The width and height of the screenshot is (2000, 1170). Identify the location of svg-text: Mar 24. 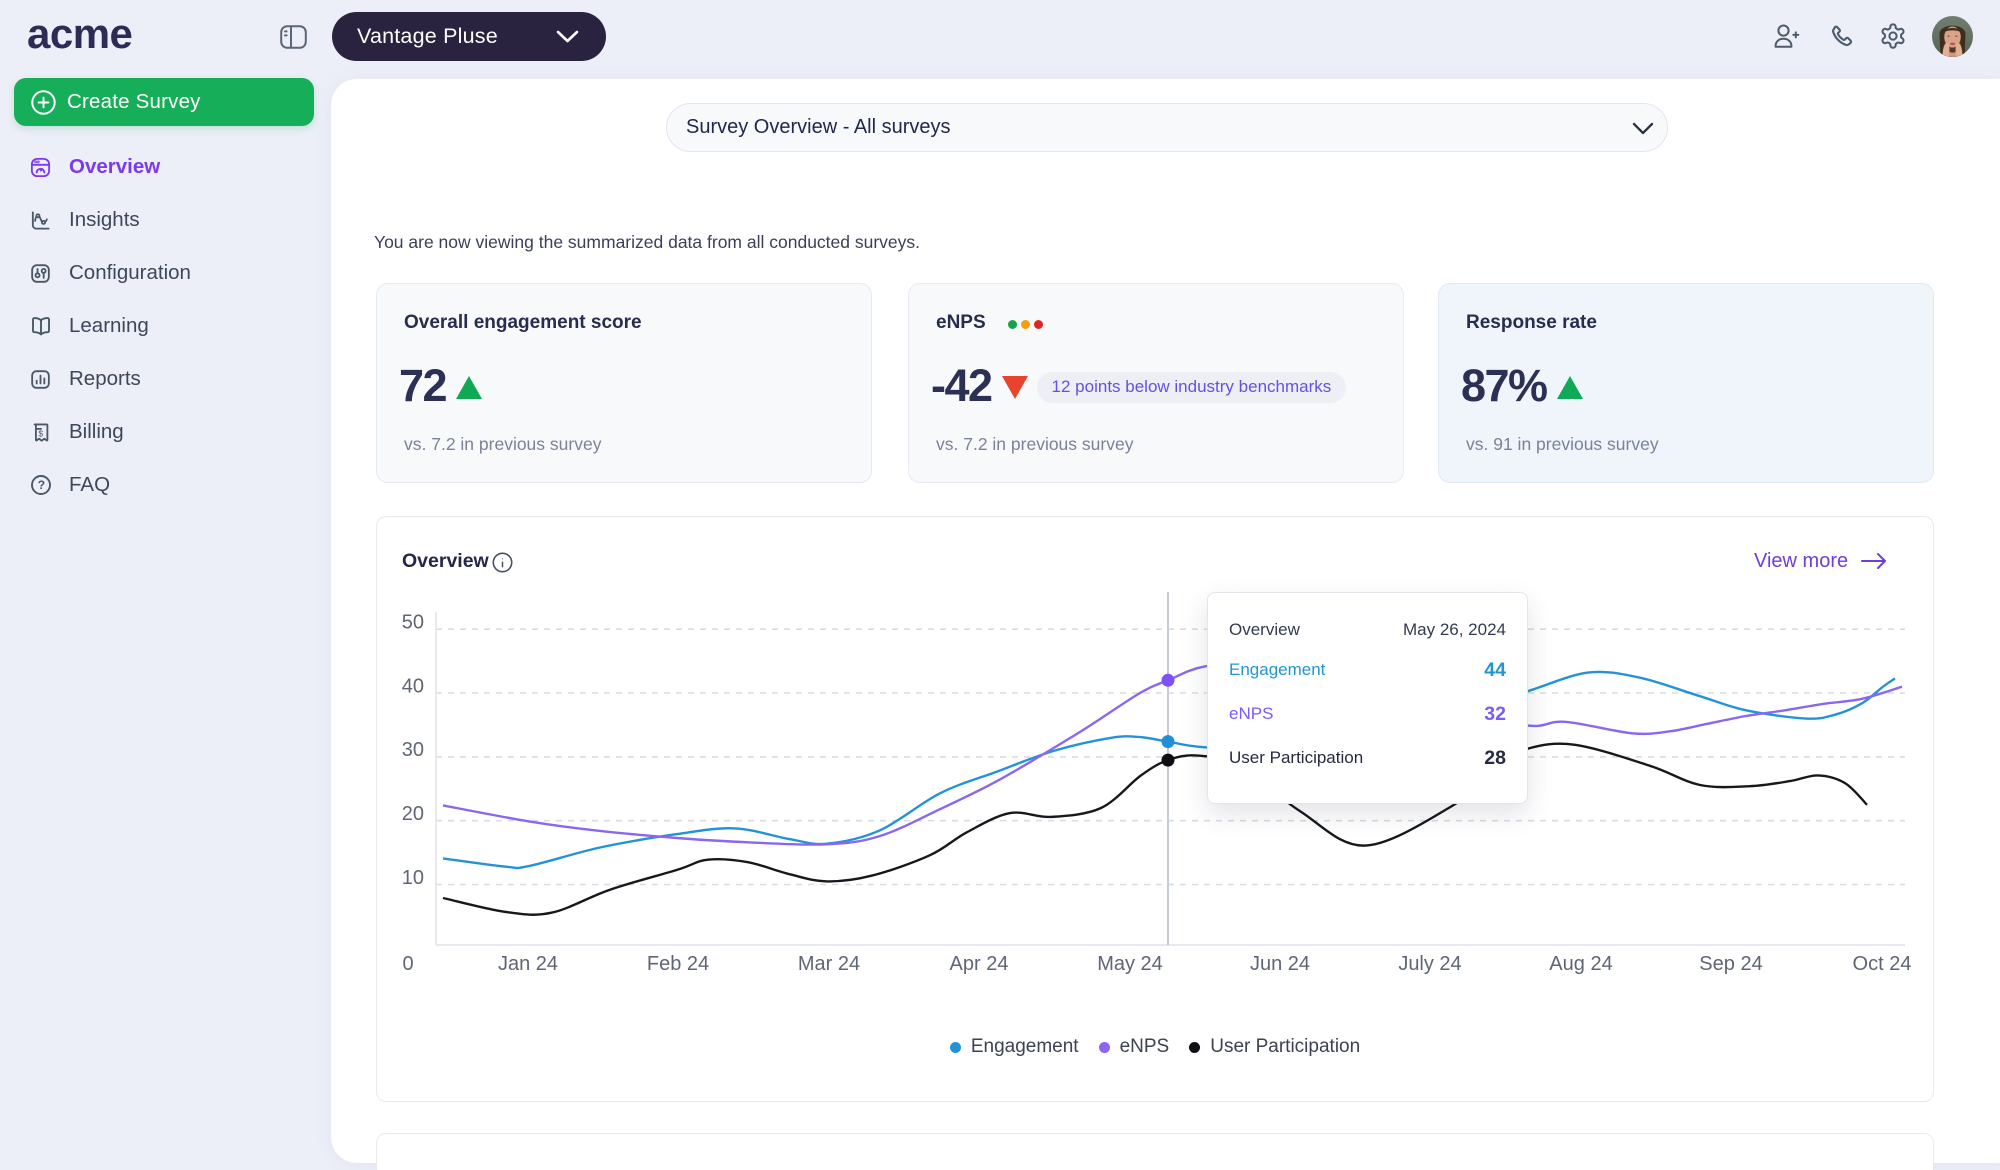
(829, 964).